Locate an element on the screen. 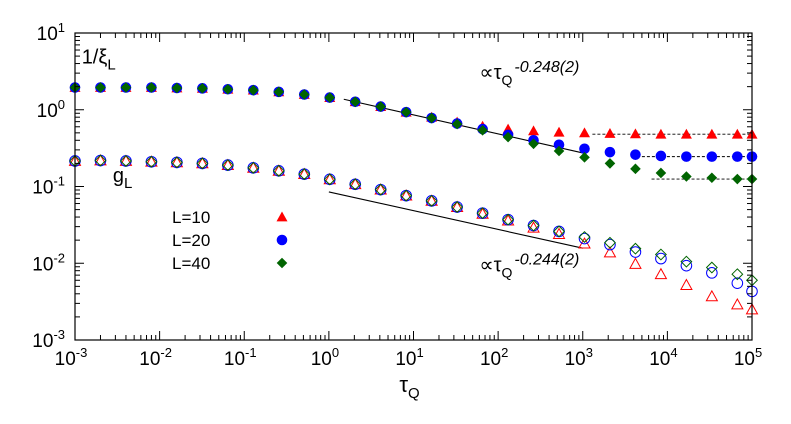  legend-label-L=20: L=20 is located at coordinates (191, 240).